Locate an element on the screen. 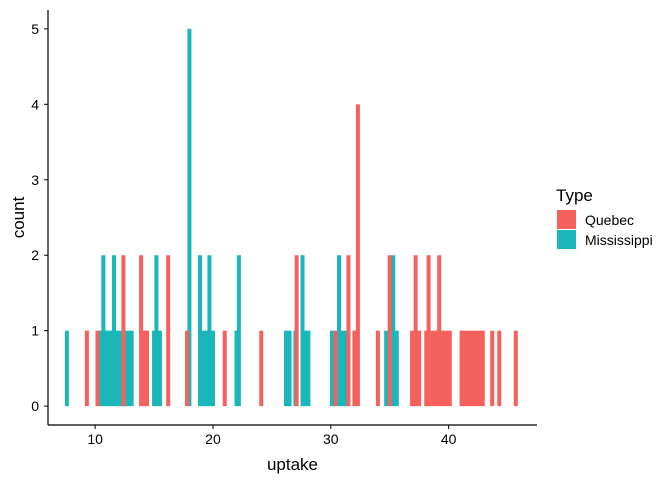 The height and width of the screenshot is (480, 672). x-tick-label: 10 is located at coordinates (95, 439).